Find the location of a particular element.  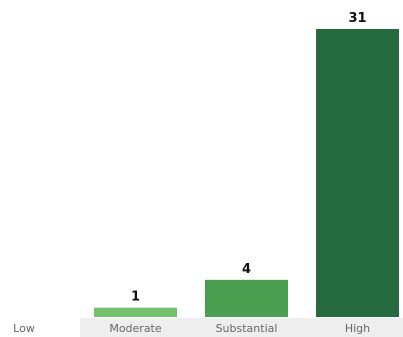

category-band-substantial is located at coordinates (246, 327).